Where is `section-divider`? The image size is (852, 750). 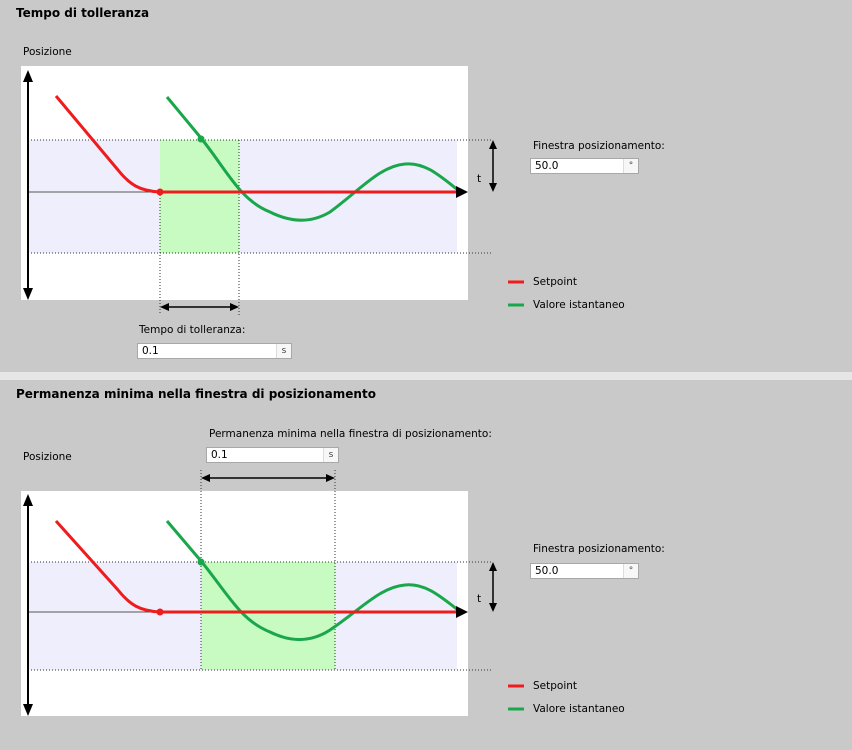 section-divider is located at coordinates (426, 376).